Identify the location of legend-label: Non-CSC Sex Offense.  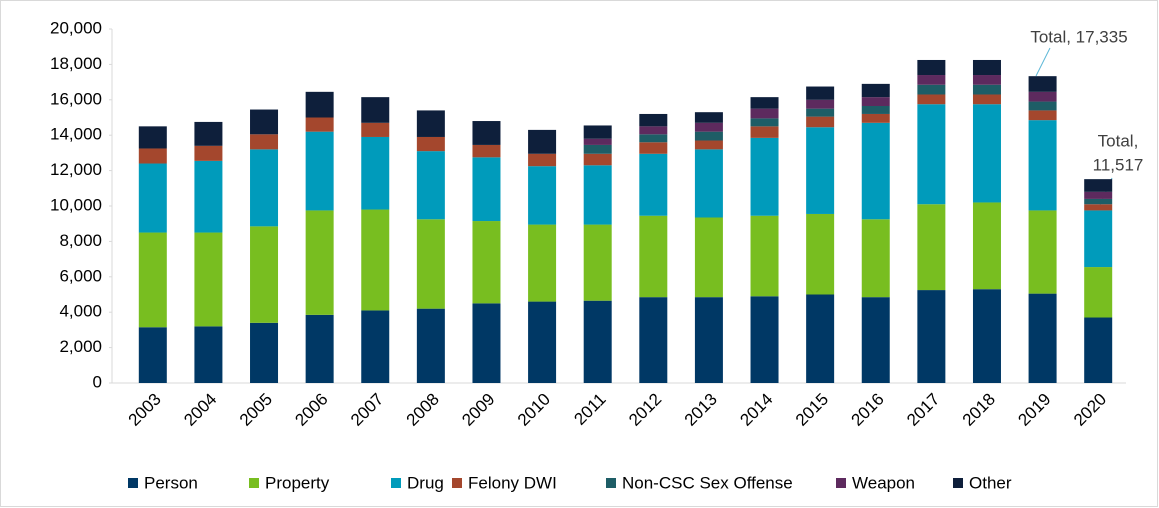
(707, 482).